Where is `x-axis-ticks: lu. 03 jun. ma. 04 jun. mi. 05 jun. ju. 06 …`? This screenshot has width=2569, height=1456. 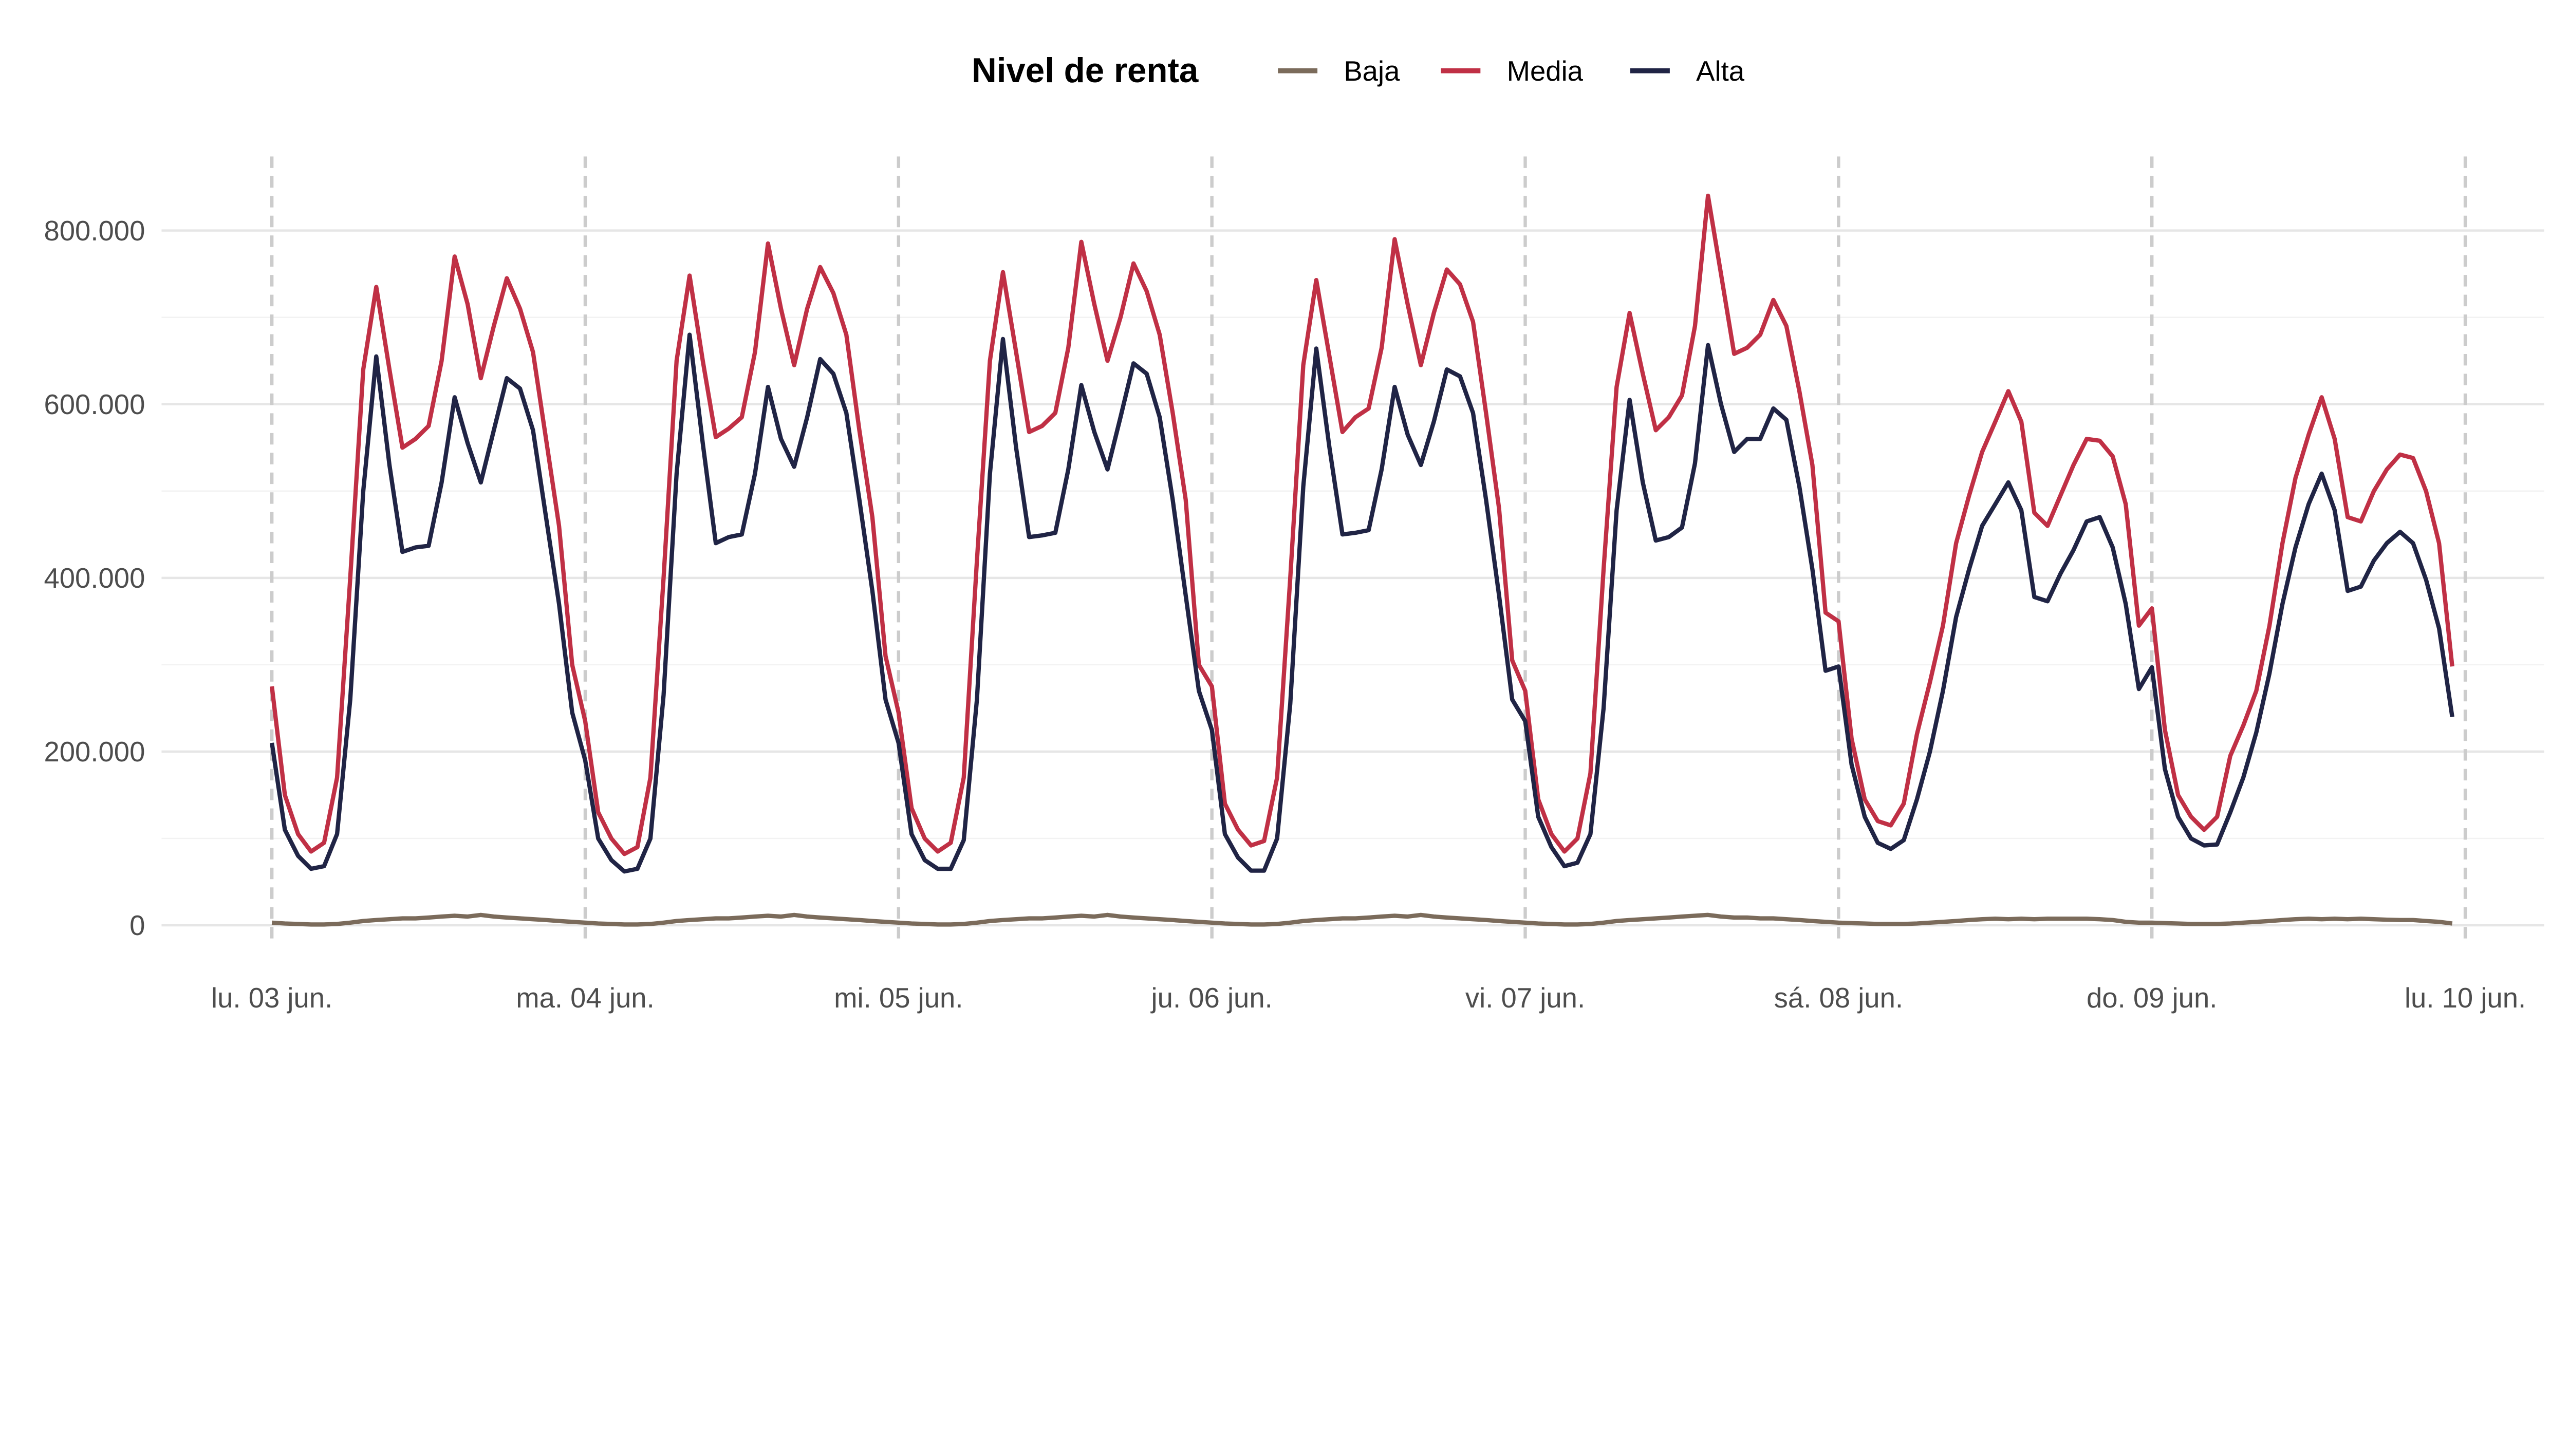 x-axis-ticks: lu. 03 jun. ma. 04 jun. mi. 05 jun. ju. 06 … is located at coordinates (1368, 998).